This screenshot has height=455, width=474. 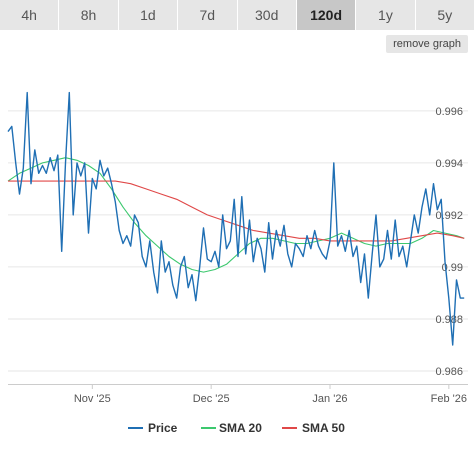 I want to click on range-120d-button: 120d, so click(x=326, y=15).